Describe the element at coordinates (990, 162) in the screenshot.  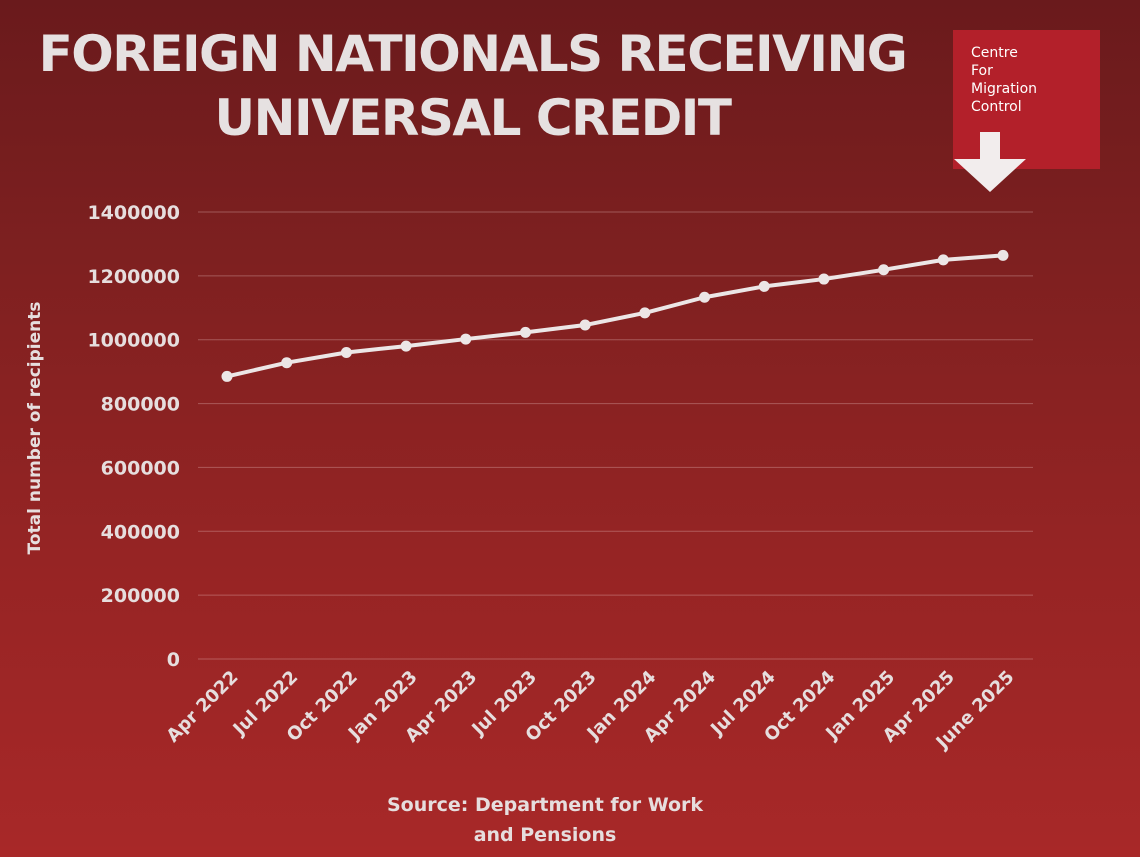
I see `down-arrow-icon` at that location.